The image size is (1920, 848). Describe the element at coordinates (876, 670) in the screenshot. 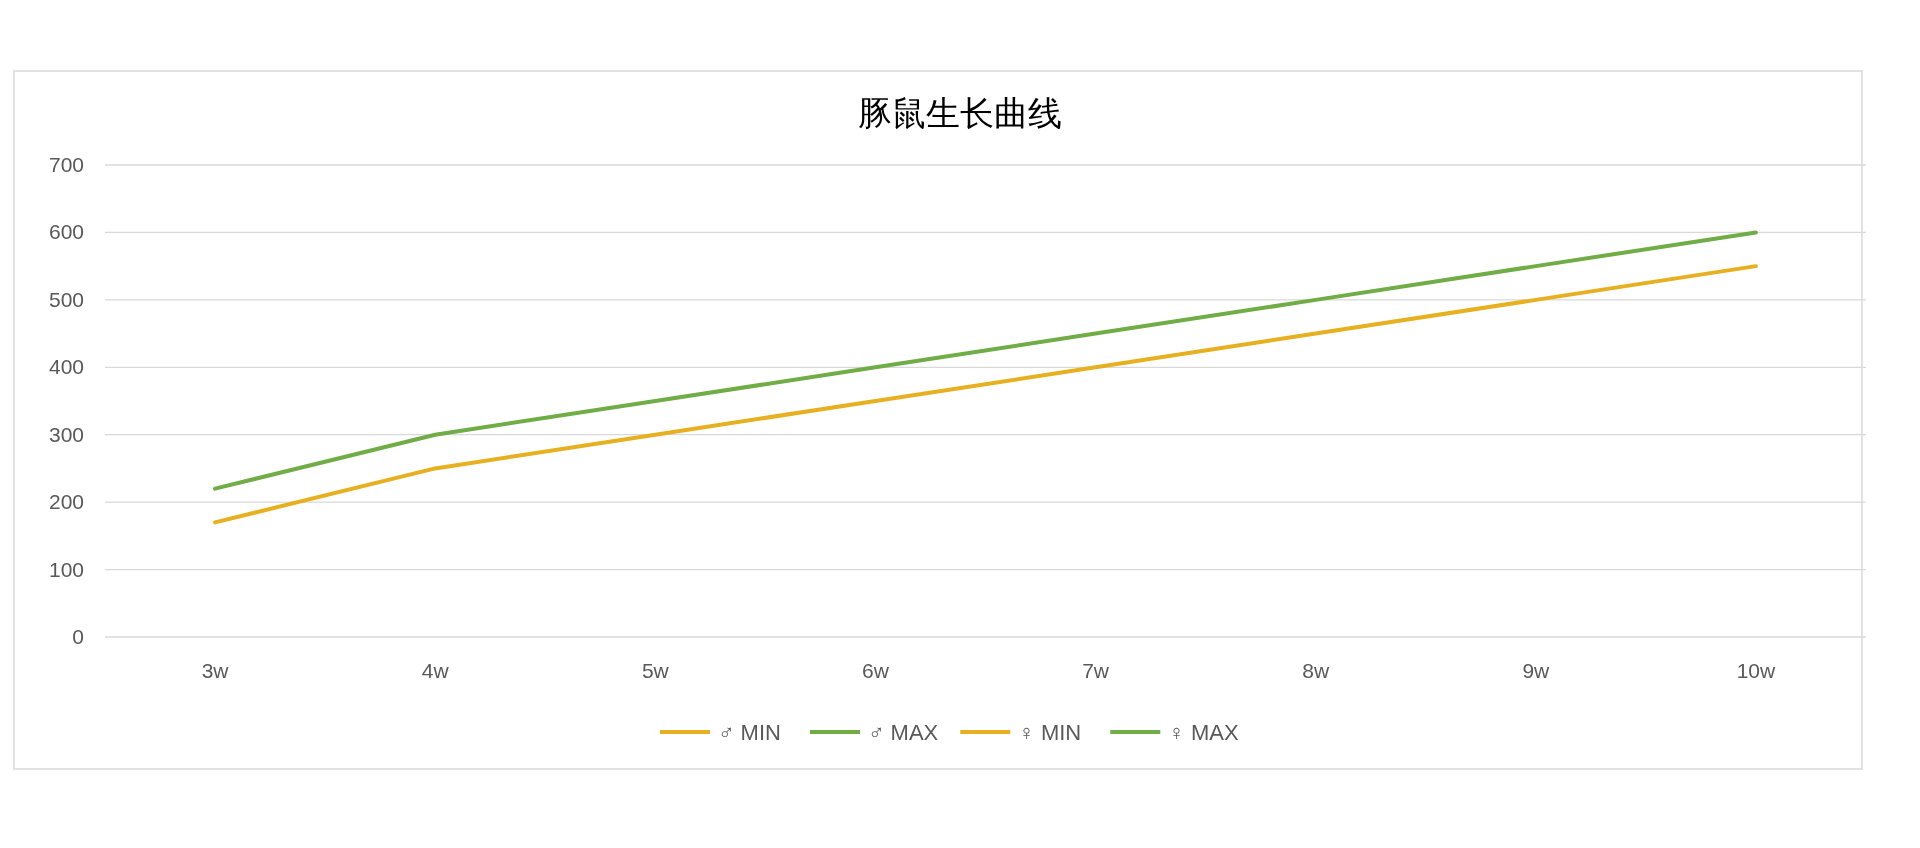

I see `x-tick-label: 6w` at that location.